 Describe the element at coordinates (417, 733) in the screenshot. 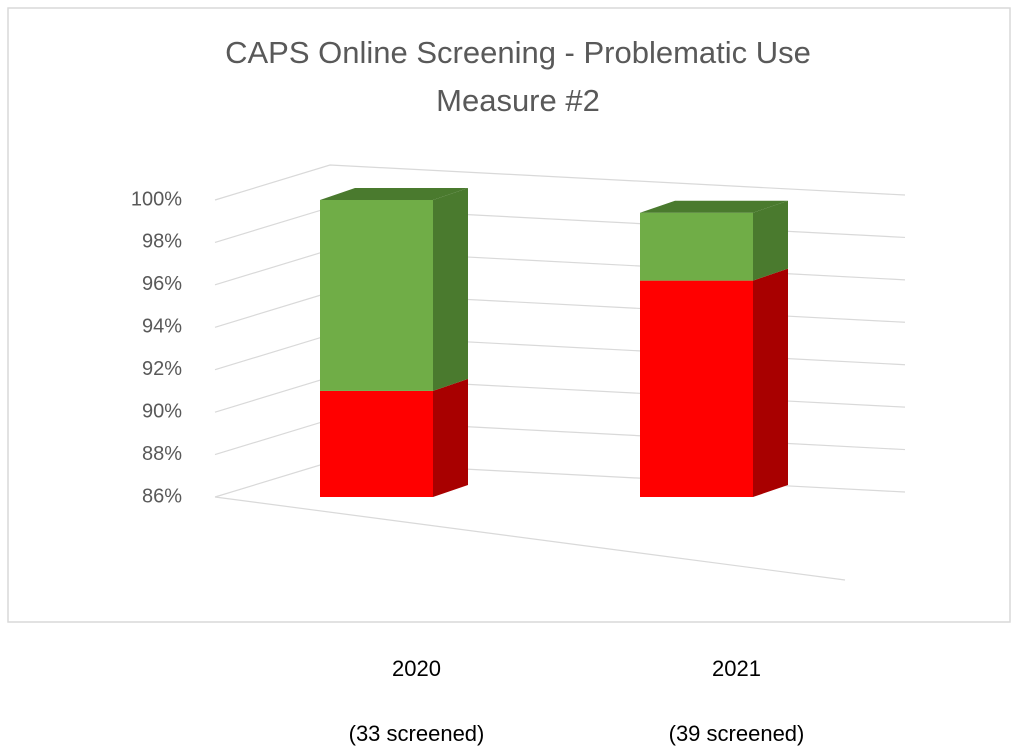

I see `x-tick-note: (33 screened)` at that location.